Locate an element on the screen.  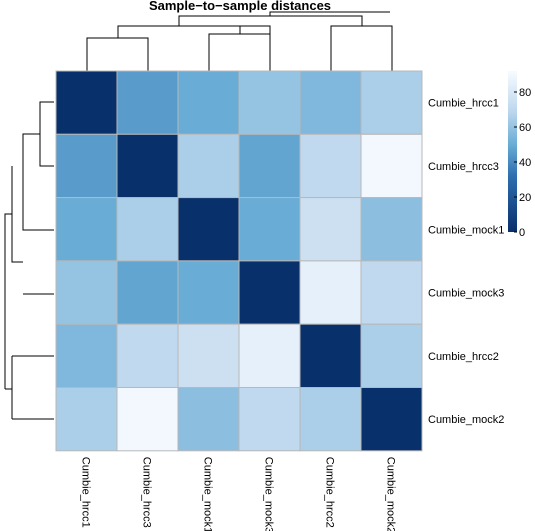
colorbar-tick-label: 80 is located at coordinates (525, 93).